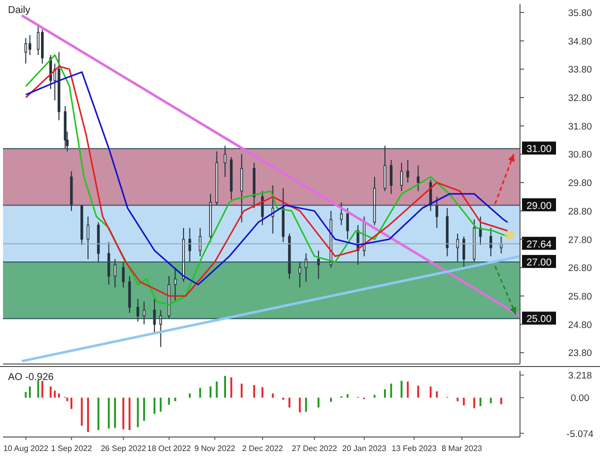 The image size is (600, 476). Describe the element at coordinates (539, 262) in the screenshot. I see `ref-line-label: 27.00` at that location.